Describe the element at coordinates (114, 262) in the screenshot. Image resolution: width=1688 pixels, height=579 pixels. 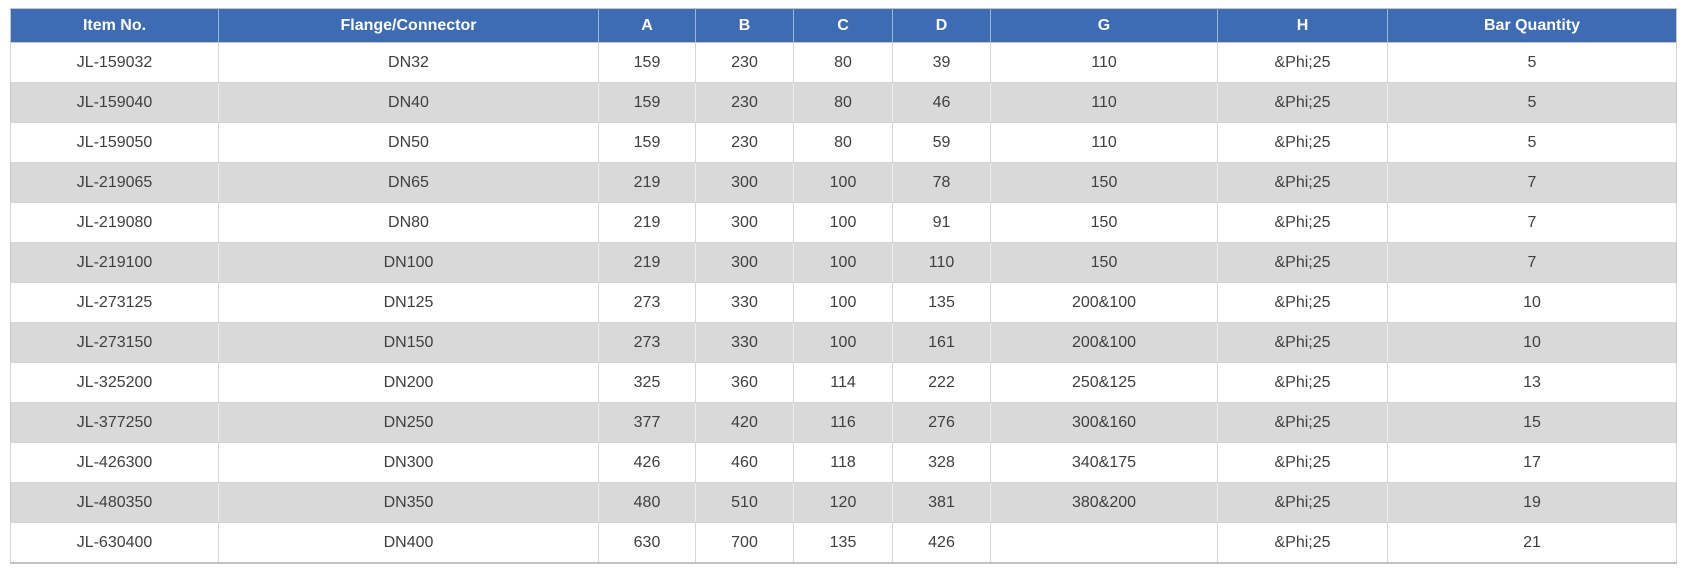
I see `table-cell: JL-219100` at that location.